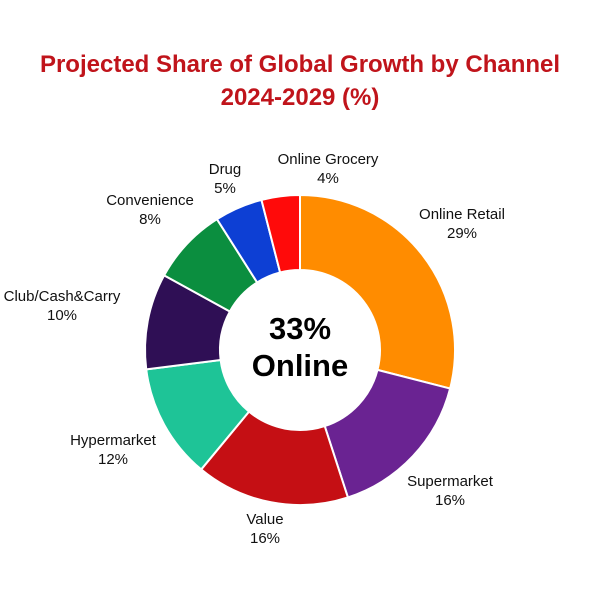  I want to click on slice-label-value: 29%, so click(462, 233).